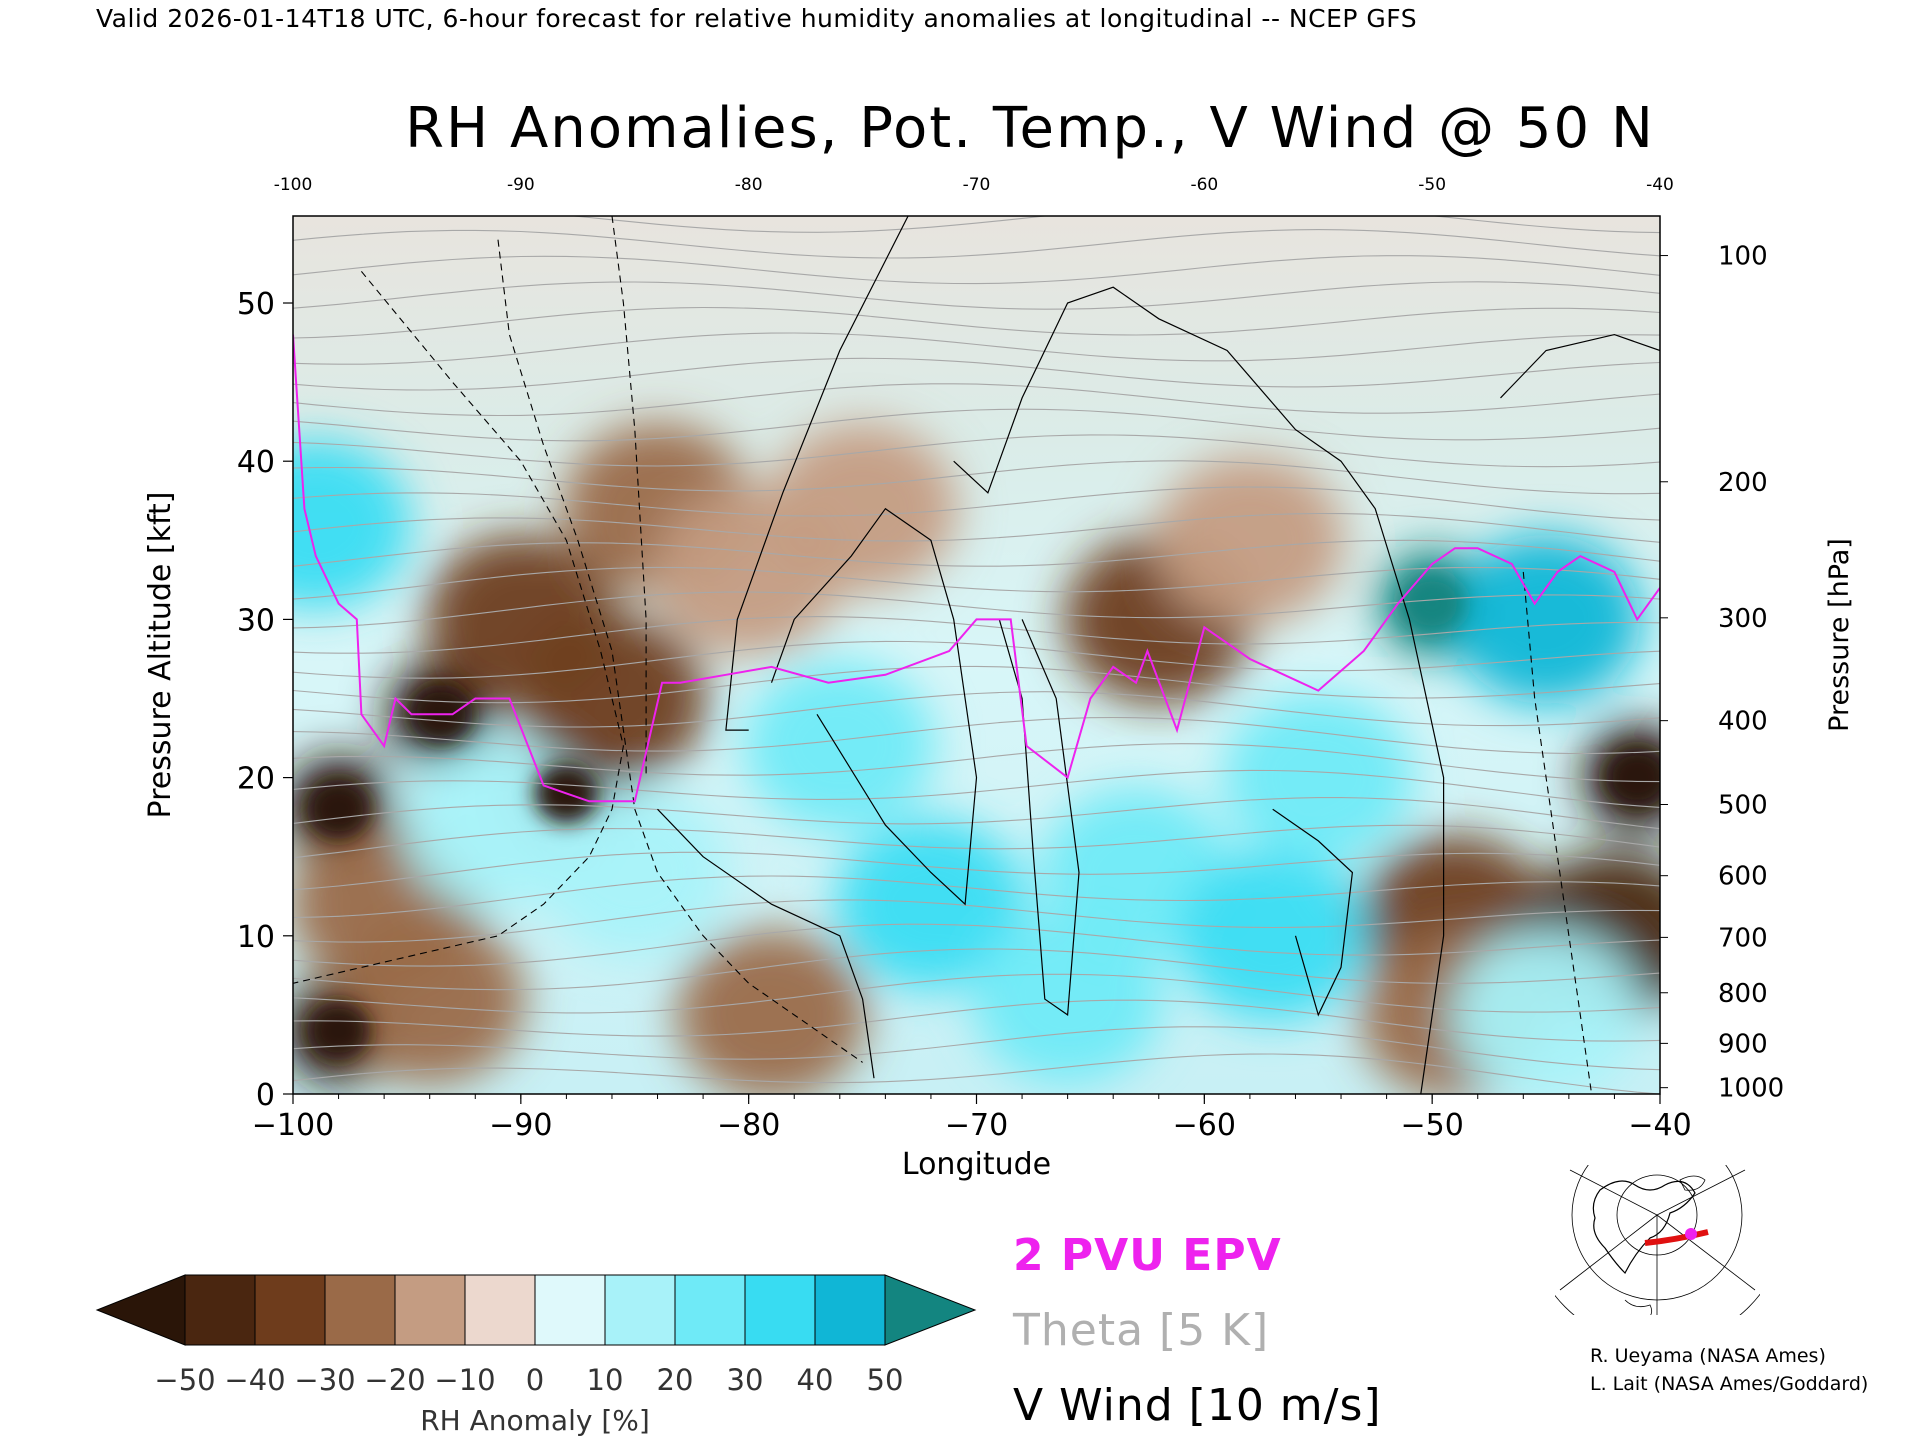 The width and height of the screenshot is (1920, 1440). I want to click on y-tick-label-0: 0, so click(265, 1095).